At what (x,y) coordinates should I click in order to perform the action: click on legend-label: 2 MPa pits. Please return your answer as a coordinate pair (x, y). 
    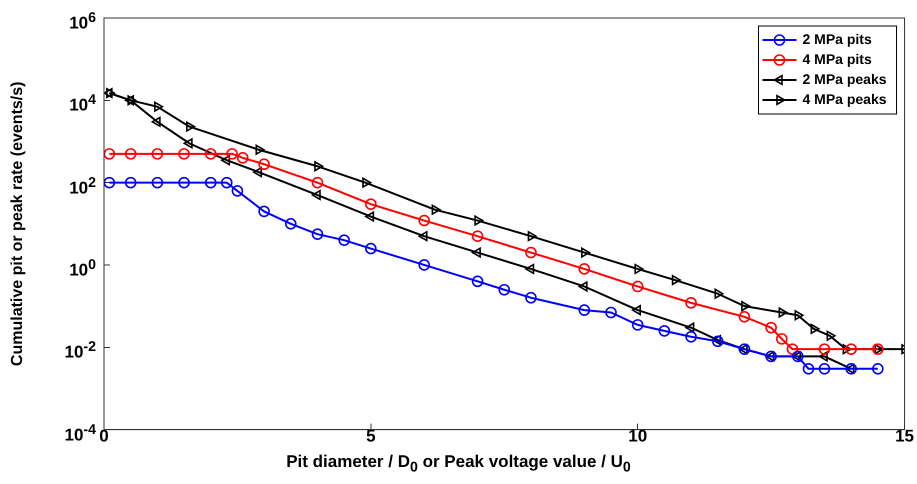
    Looking at the image, I should click on (837, 38).